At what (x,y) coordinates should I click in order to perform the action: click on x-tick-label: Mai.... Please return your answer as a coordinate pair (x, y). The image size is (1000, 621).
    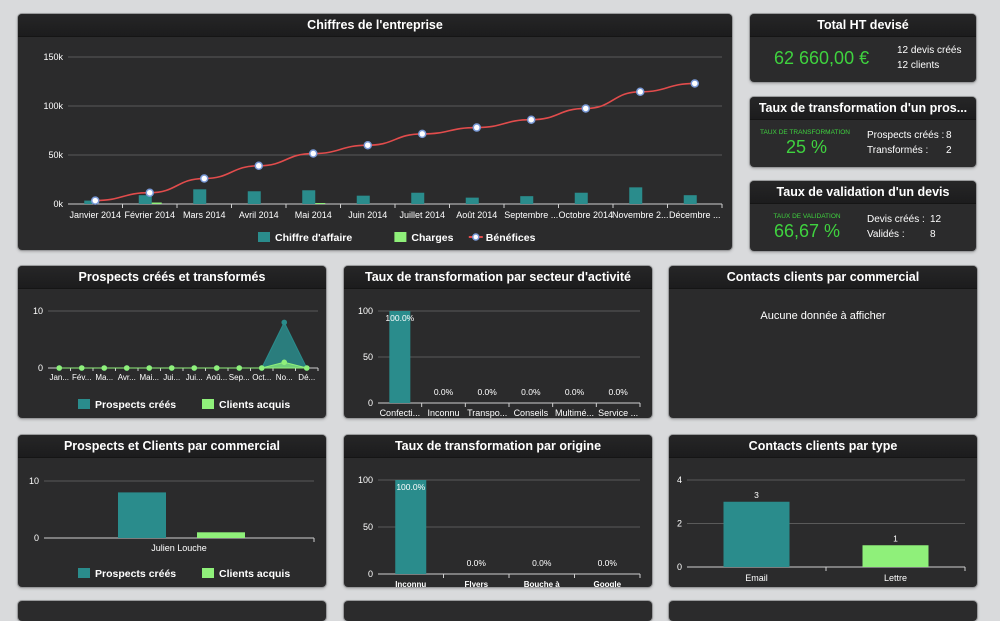
    Looking at the image, I should click on (149, 377).